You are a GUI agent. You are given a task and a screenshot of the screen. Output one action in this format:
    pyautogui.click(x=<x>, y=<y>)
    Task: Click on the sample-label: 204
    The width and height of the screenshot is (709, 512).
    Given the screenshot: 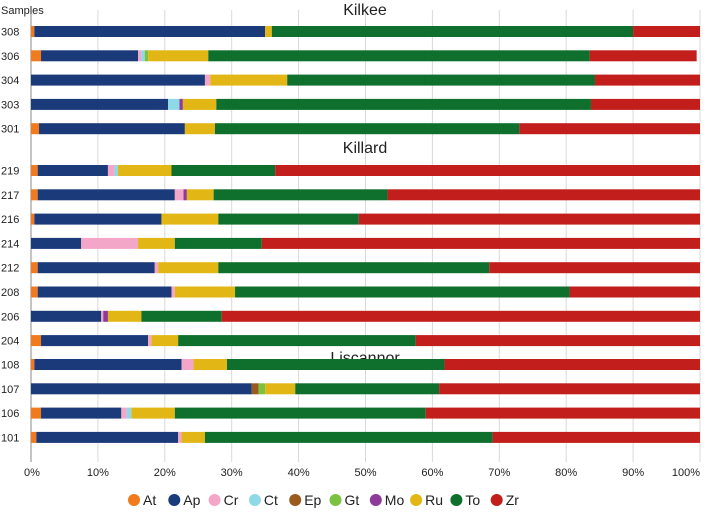 What is the action you would take?
    pyautogui.click(x=10, y=342)
    